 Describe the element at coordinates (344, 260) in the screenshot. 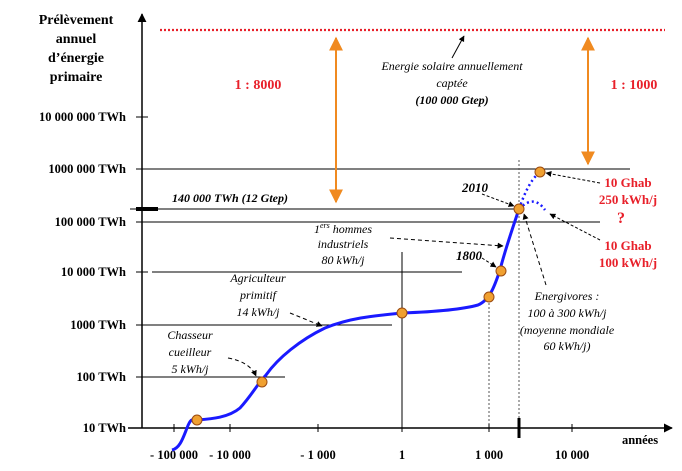

I see `industriels-line-3: 80 kWh/j` at that location.